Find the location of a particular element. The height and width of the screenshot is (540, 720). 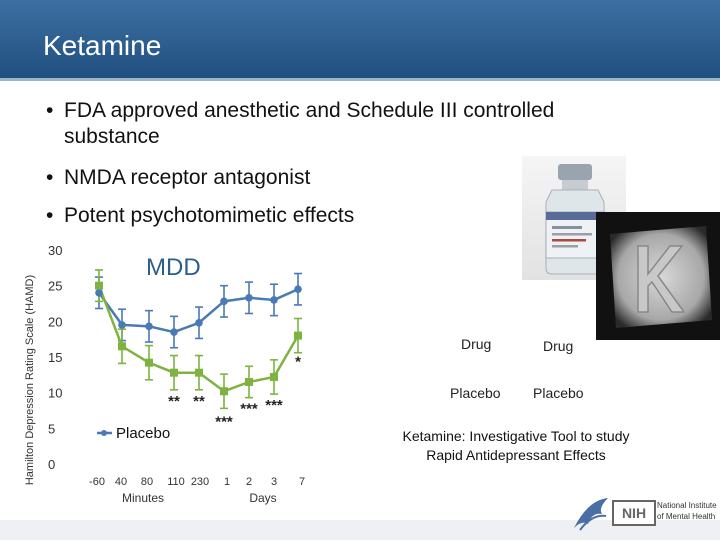

series-points is located at coordinates (198, 338).